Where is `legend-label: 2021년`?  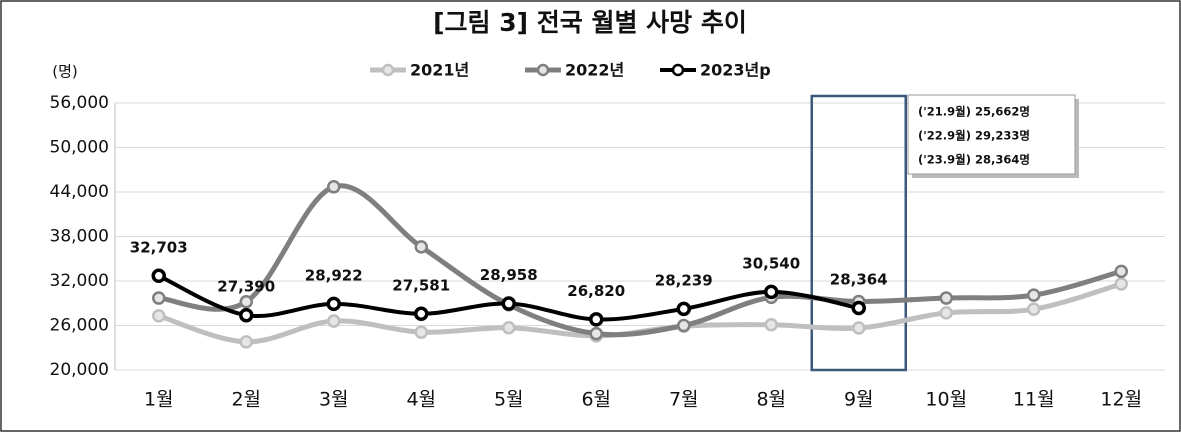
legend-label: 2021년 is located at coordinates (439, 70).